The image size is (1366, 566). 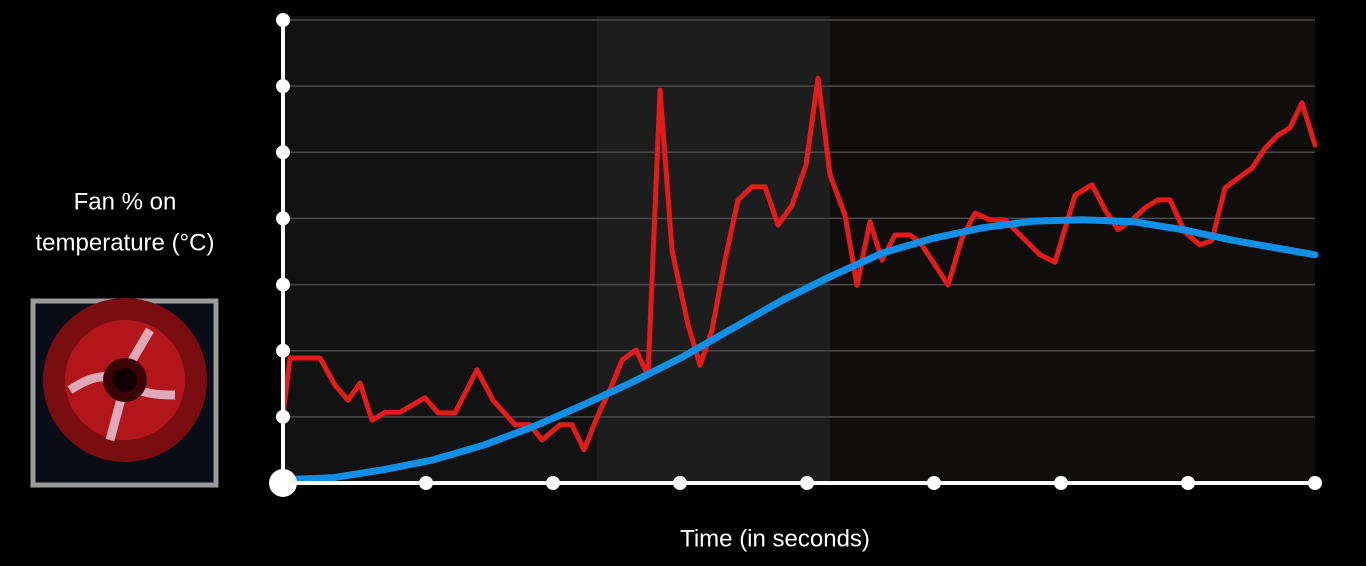 I want to click on y-label-line: temperature (°C), so click(x=125, y=242).